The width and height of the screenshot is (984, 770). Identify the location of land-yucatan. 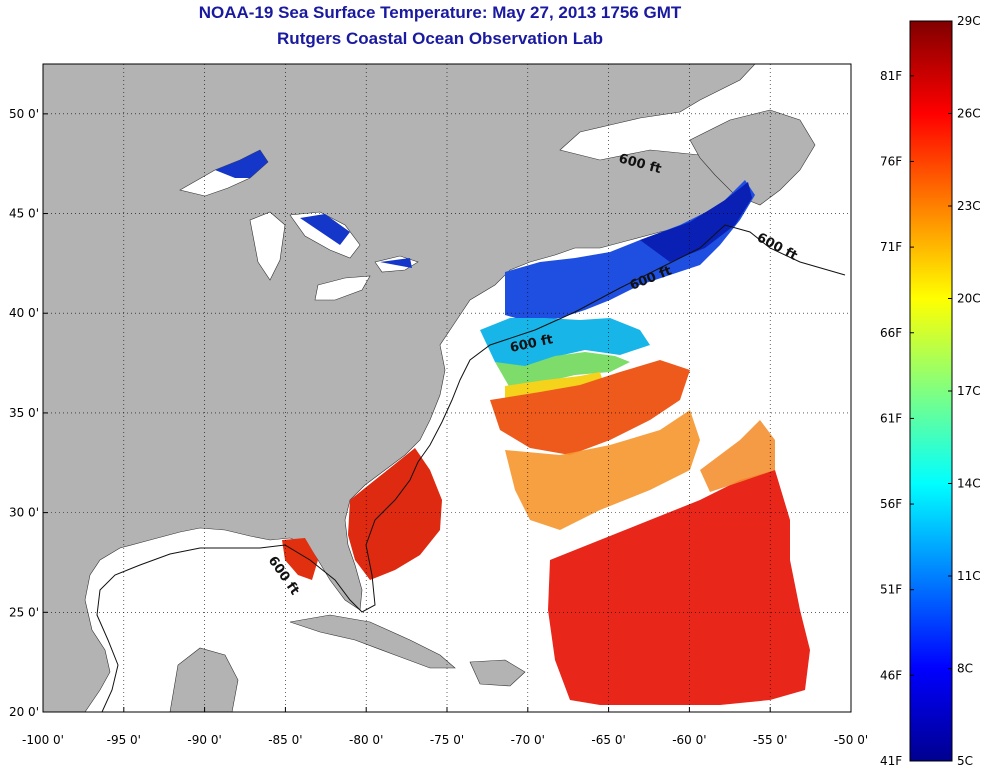
(204, 679).